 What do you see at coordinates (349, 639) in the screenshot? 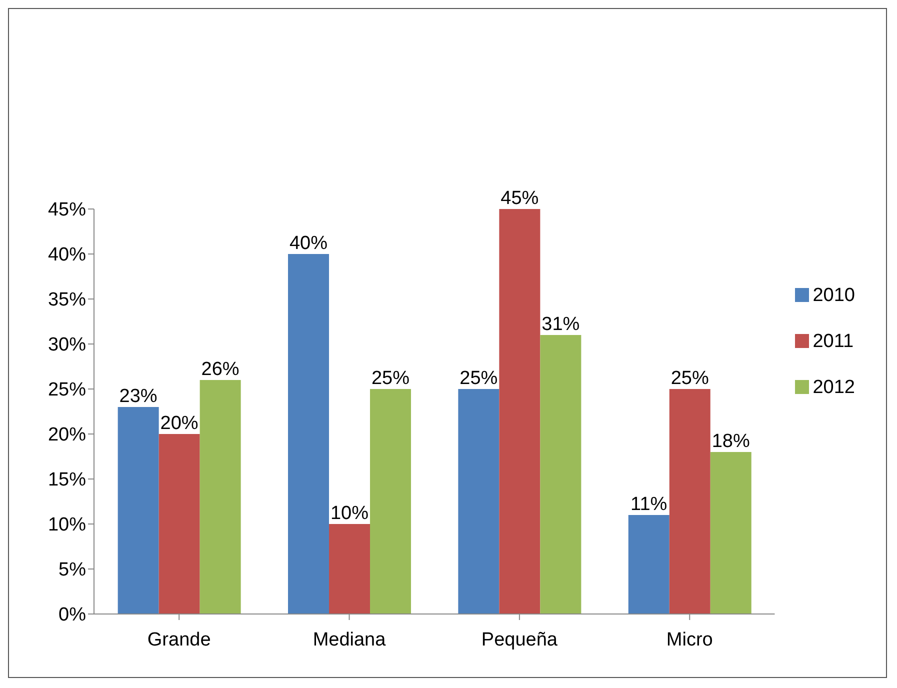
I see `x-tick-label: Mediana` at bounding box center [349, 639].